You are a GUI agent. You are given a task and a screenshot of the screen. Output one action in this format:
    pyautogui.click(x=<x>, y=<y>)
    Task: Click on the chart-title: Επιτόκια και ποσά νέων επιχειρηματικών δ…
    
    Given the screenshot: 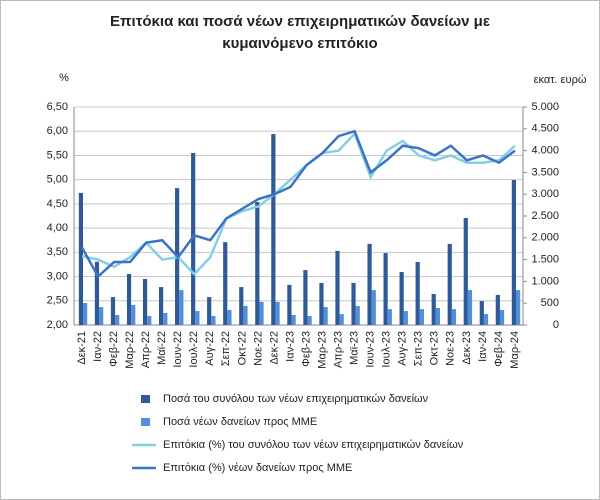 What is the action you would take?
    pyautogui.click(x=300, y=21)
    